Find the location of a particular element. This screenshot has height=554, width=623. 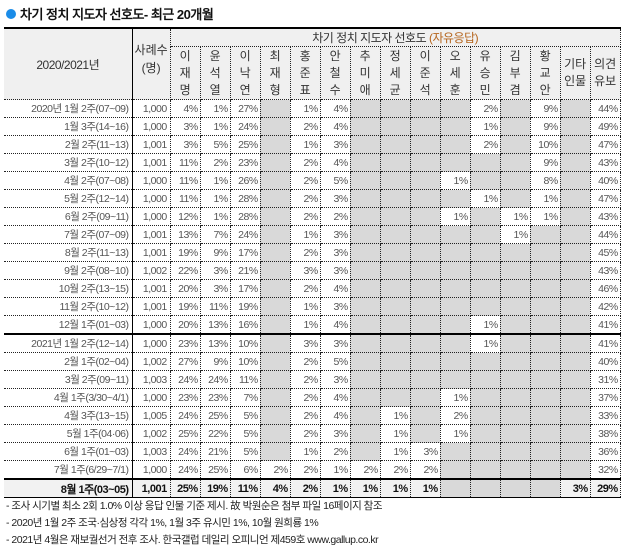

value-cell: 19% is located at coordinates (185, 252).